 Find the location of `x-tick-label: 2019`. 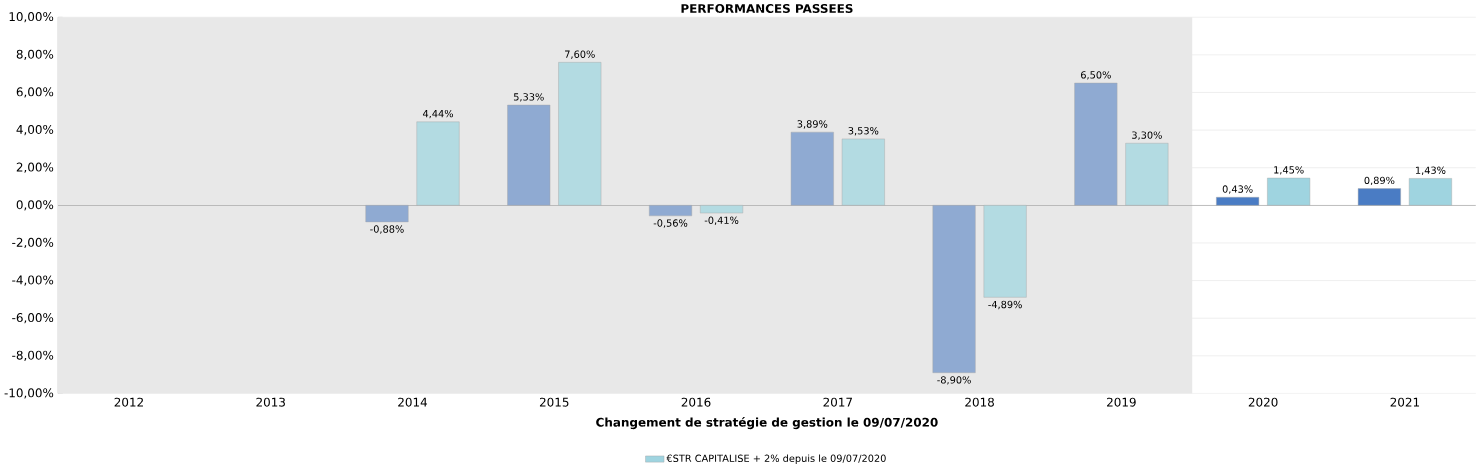

x-tick-label: 2019 is located at coordinates (1121, 402).